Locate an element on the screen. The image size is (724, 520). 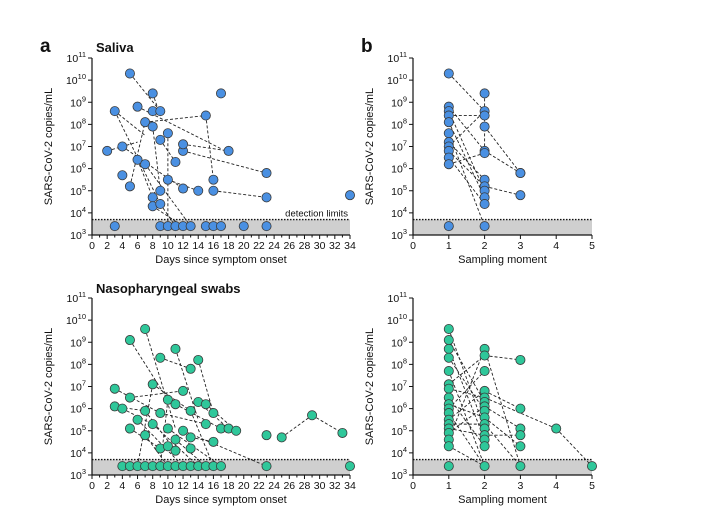
x-tick-label: 32 is located at coordinates (335, 246).